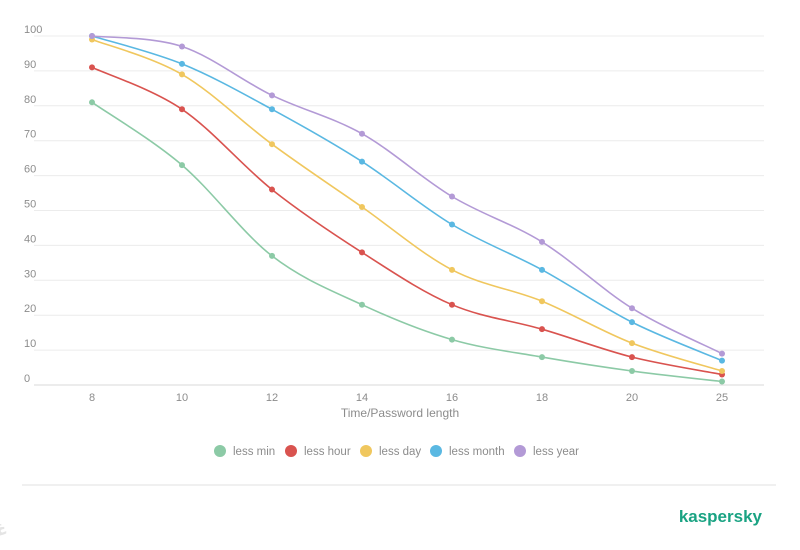 The height and width of the screenshot is (550, 800). What do you see at coordinates (632, 398) in the screenshot?
I see `x-tick-label: 20` at bounding box center [632, 398].